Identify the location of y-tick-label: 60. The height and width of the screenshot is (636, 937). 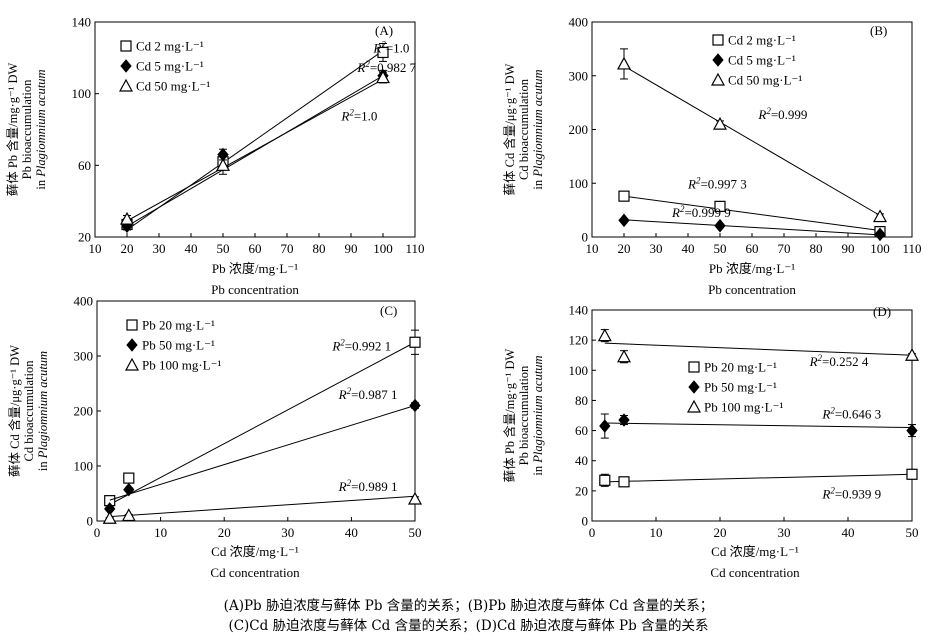
(84, 165).